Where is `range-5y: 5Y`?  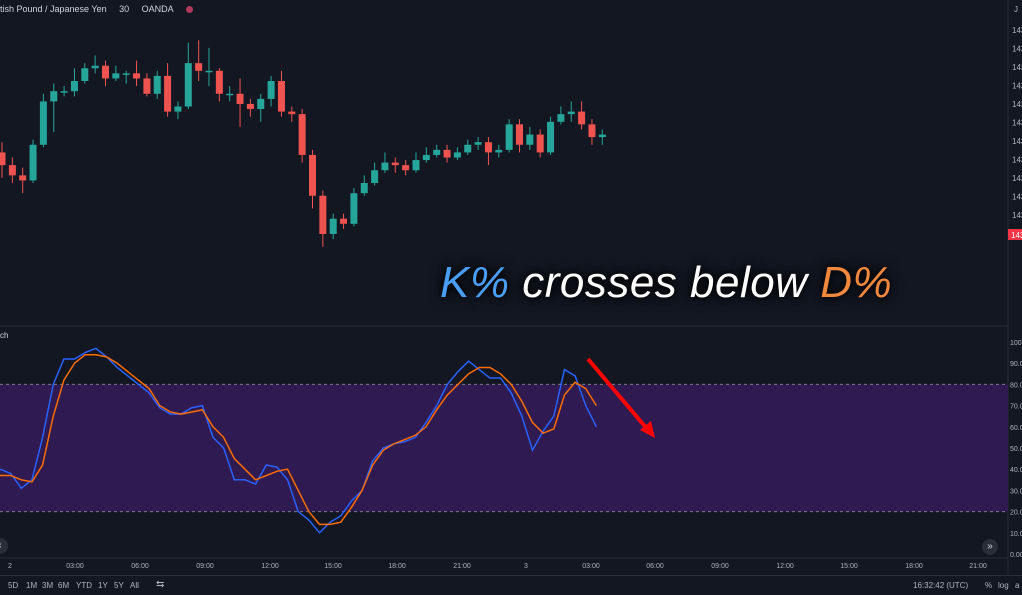 range-5y: 5Y is located at coordinates (119, 585).